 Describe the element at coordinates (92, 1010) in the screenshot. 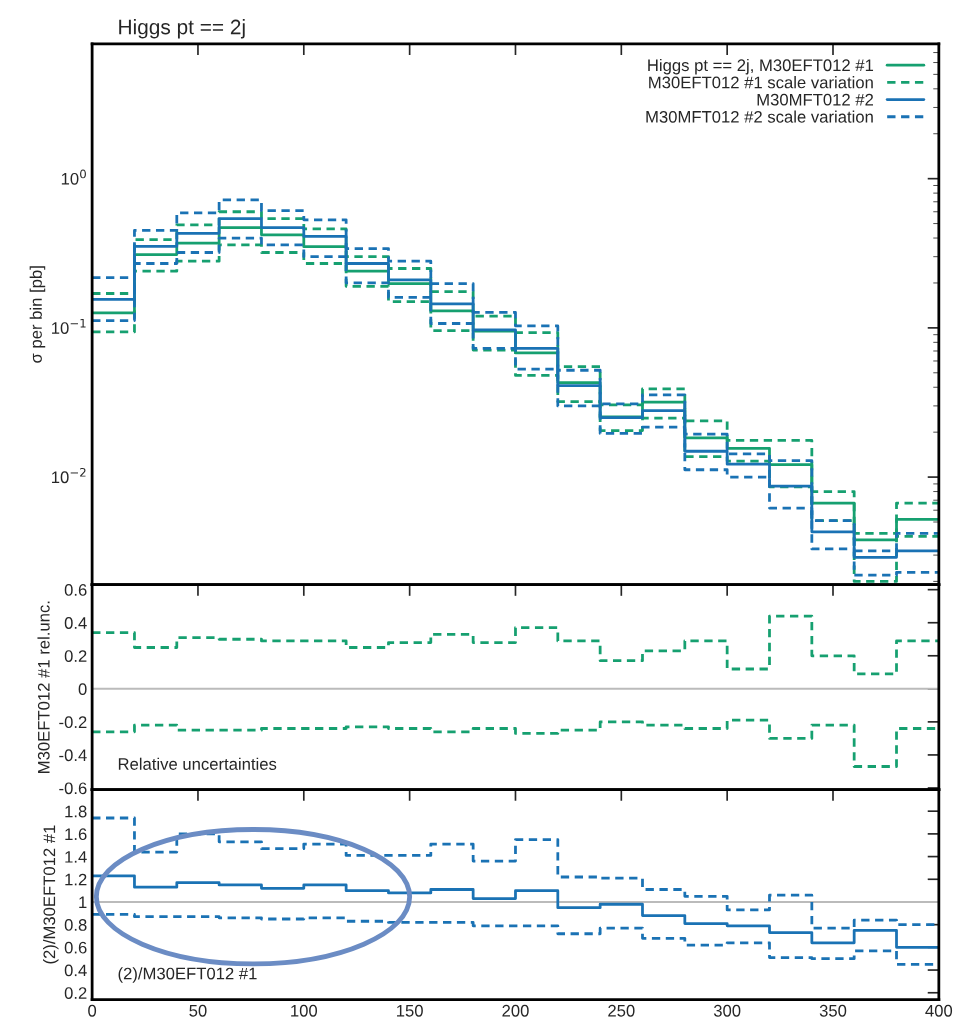

I see `x-tick-label: 0` at that location.